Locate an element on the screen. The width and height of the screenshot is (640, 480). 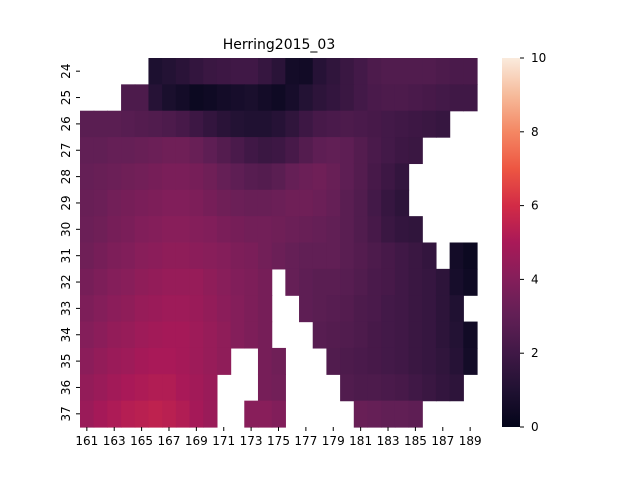
y-tick-label: 29 is located at coordinates (66, 202).